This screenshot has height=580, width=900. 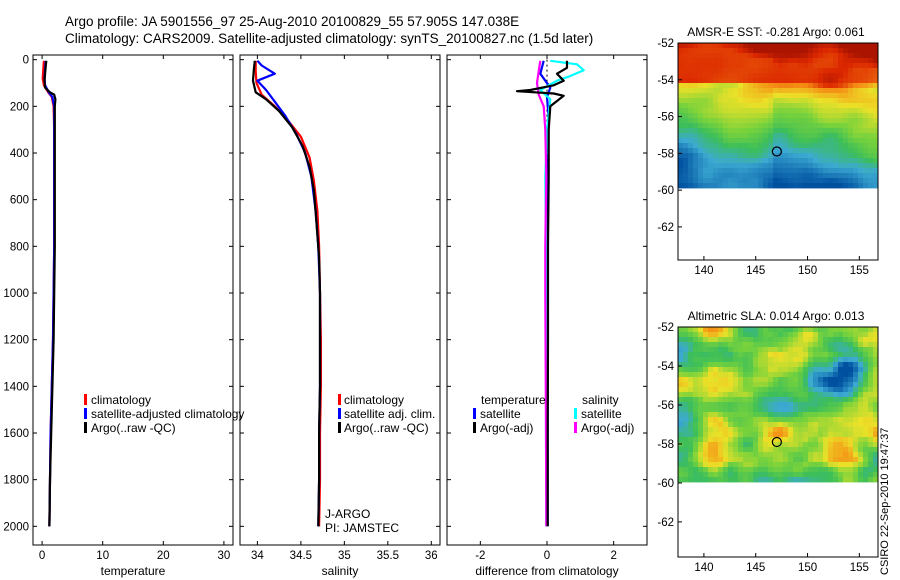 I want to click on series-line-satellite-adj-clim, so click(x=289, y=293).